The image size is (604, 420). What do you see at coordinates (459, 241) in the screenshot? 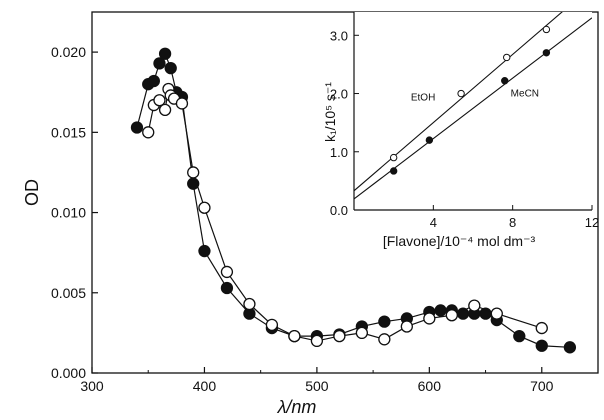
I see `inset-x-axis-title: [Flavone]/10⁻⁴ mol dm⁻³` at bounding box center [459, 241].